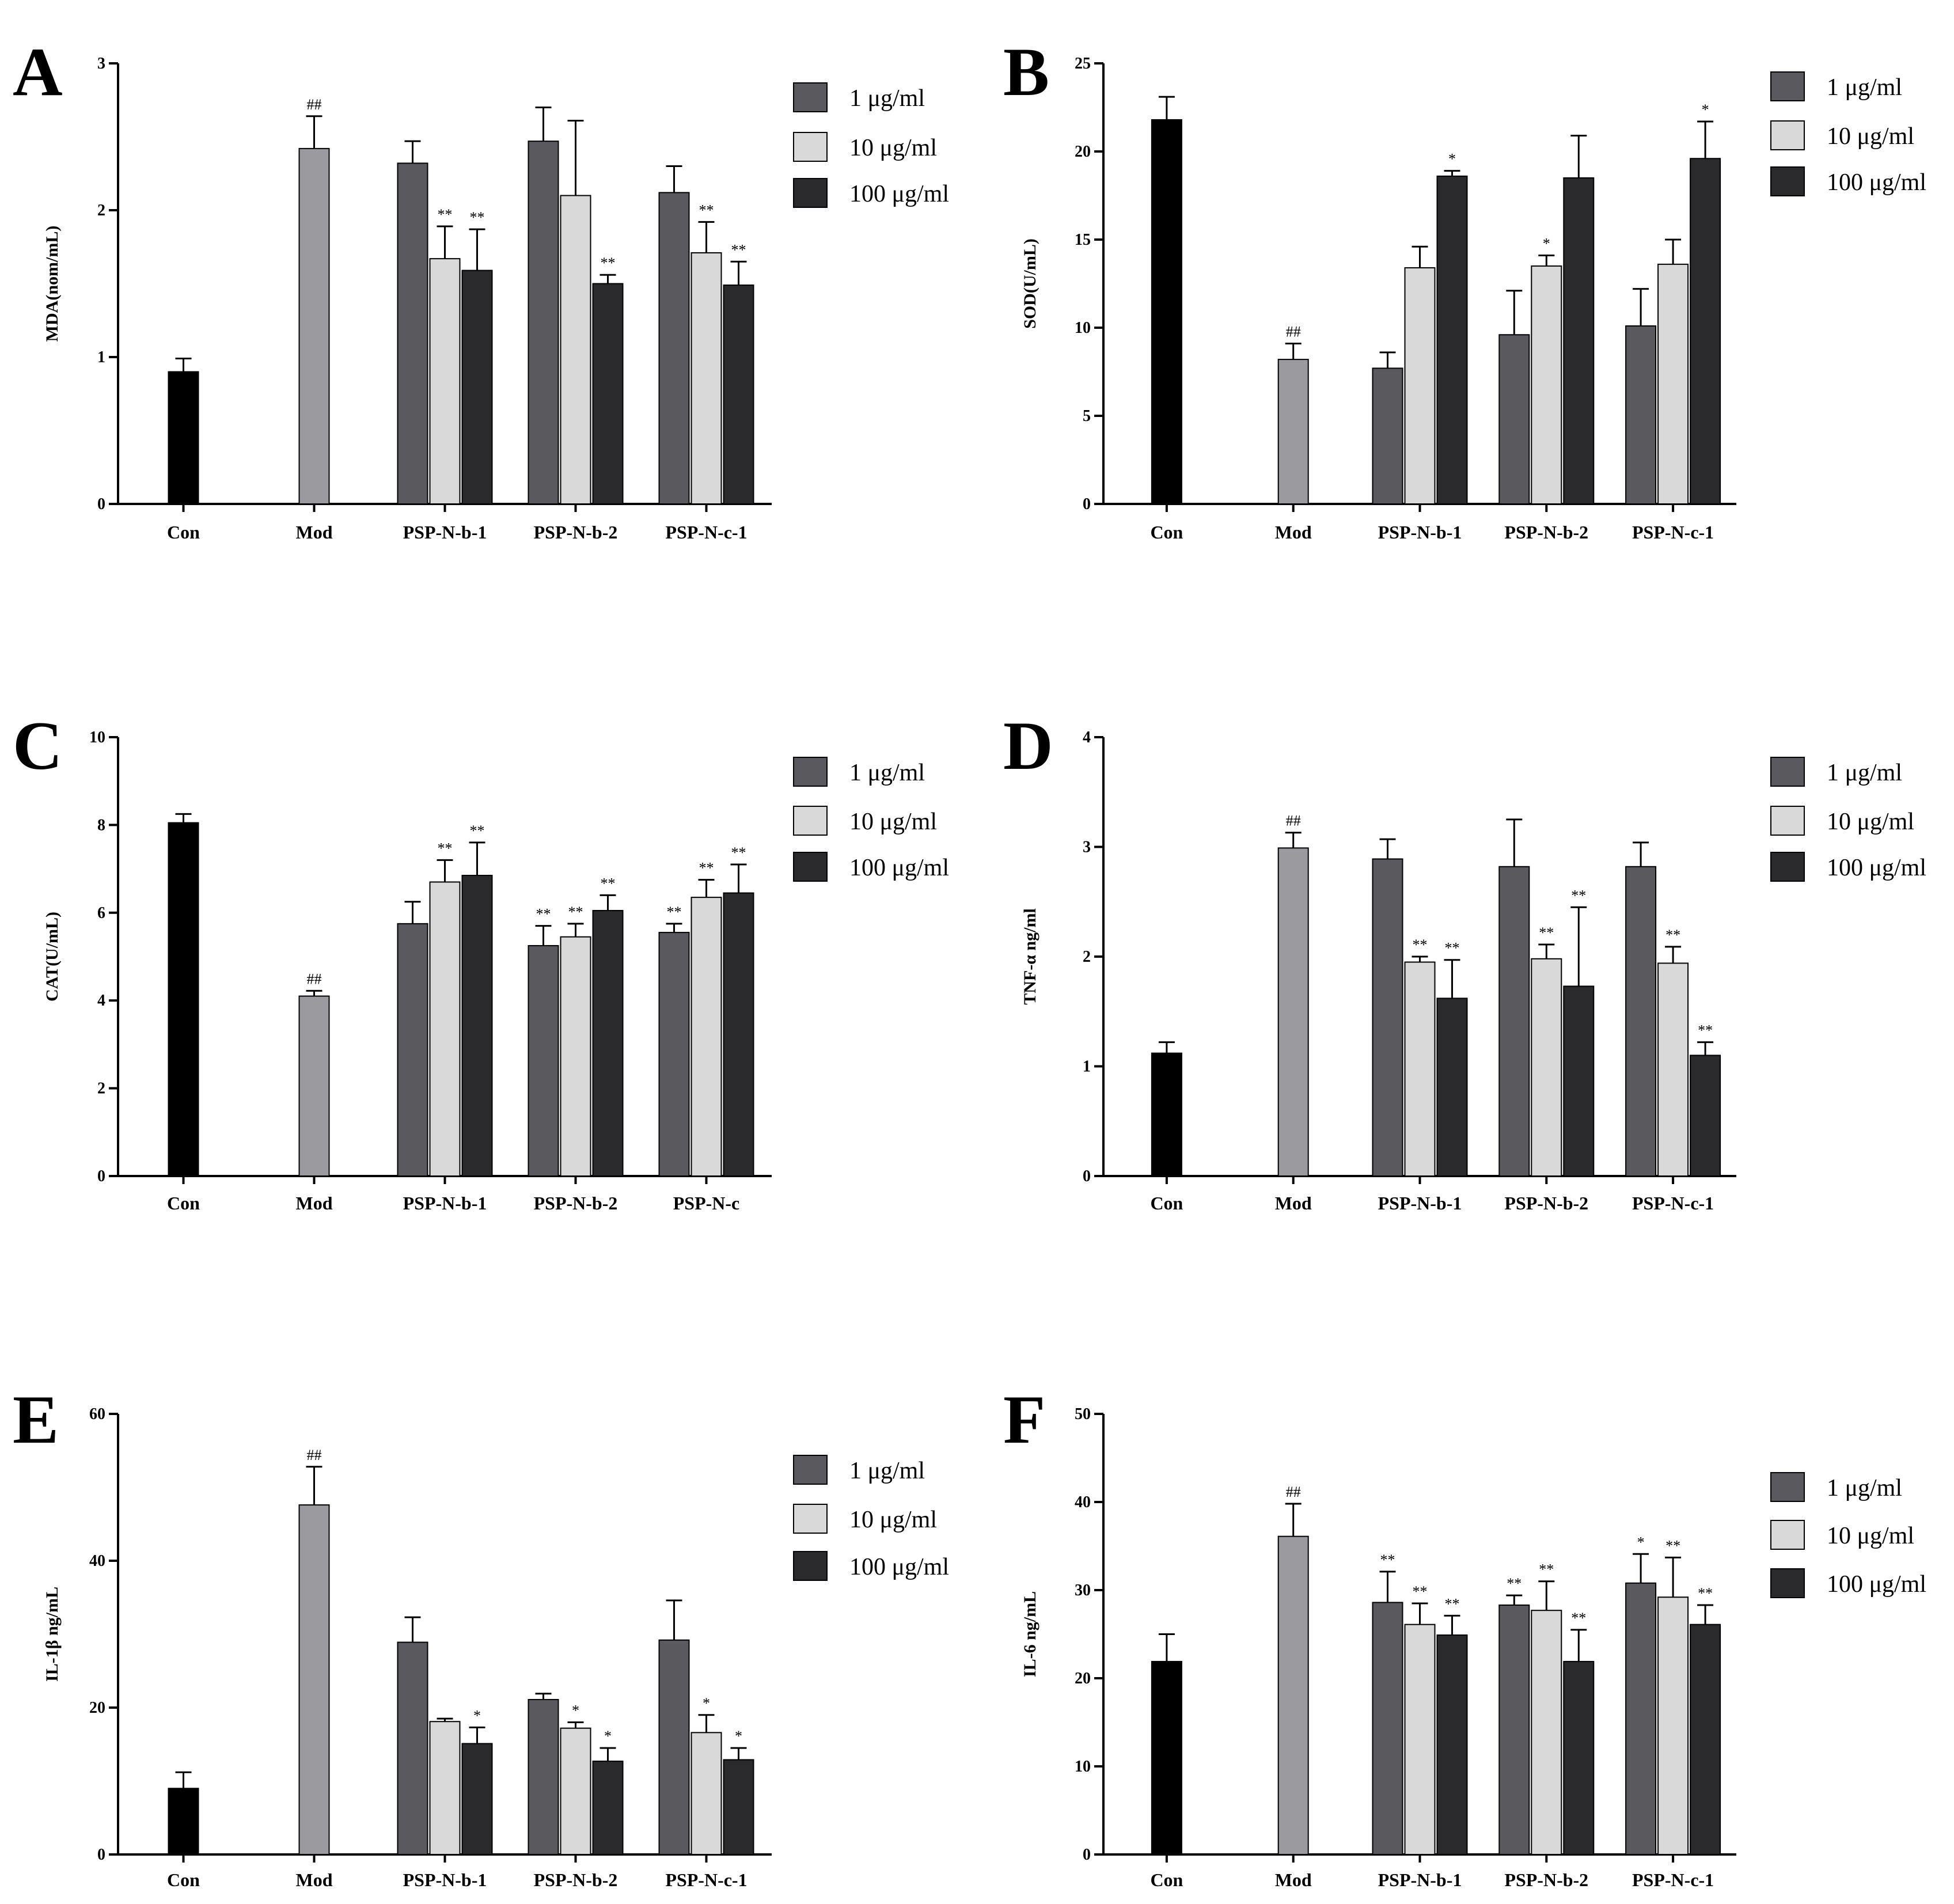 This screenshot has height=1904, width=1954. What do you see at coordinates (1293, 1203) in the screenshot?
I see `x-category-label: Mod` at bounding box center [1293, 1203].